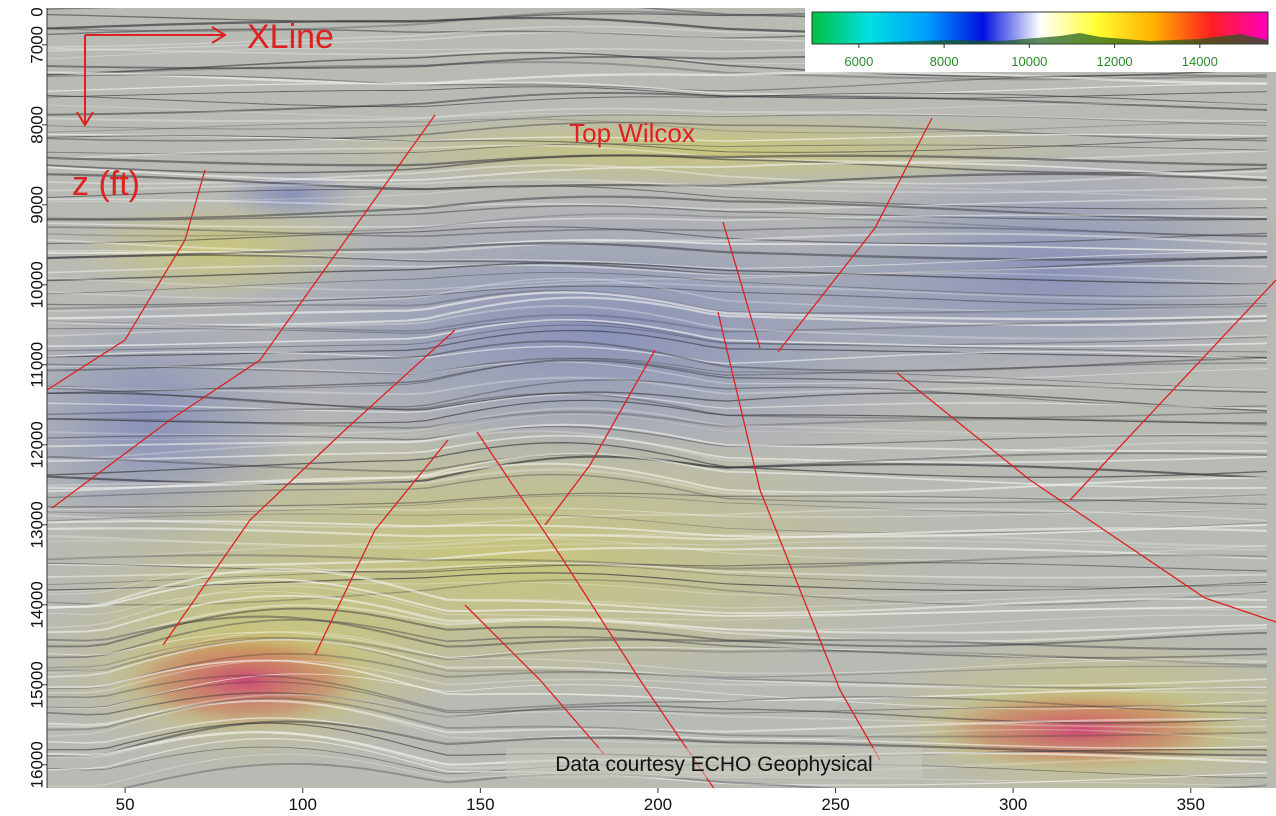 Image resolution: width=1276 pixels, height=816 pixels. I want to click on horizon-label: Top Wilcox, so click(632, 133).